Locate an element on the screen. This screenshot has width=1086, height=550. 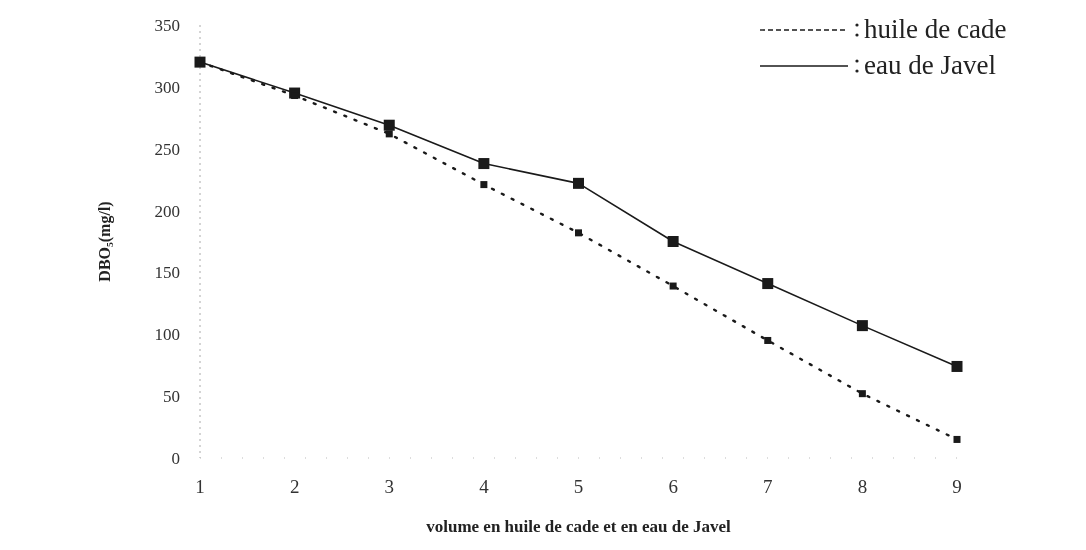
x-tick-label: 3 is located at coordinates (389, 486).